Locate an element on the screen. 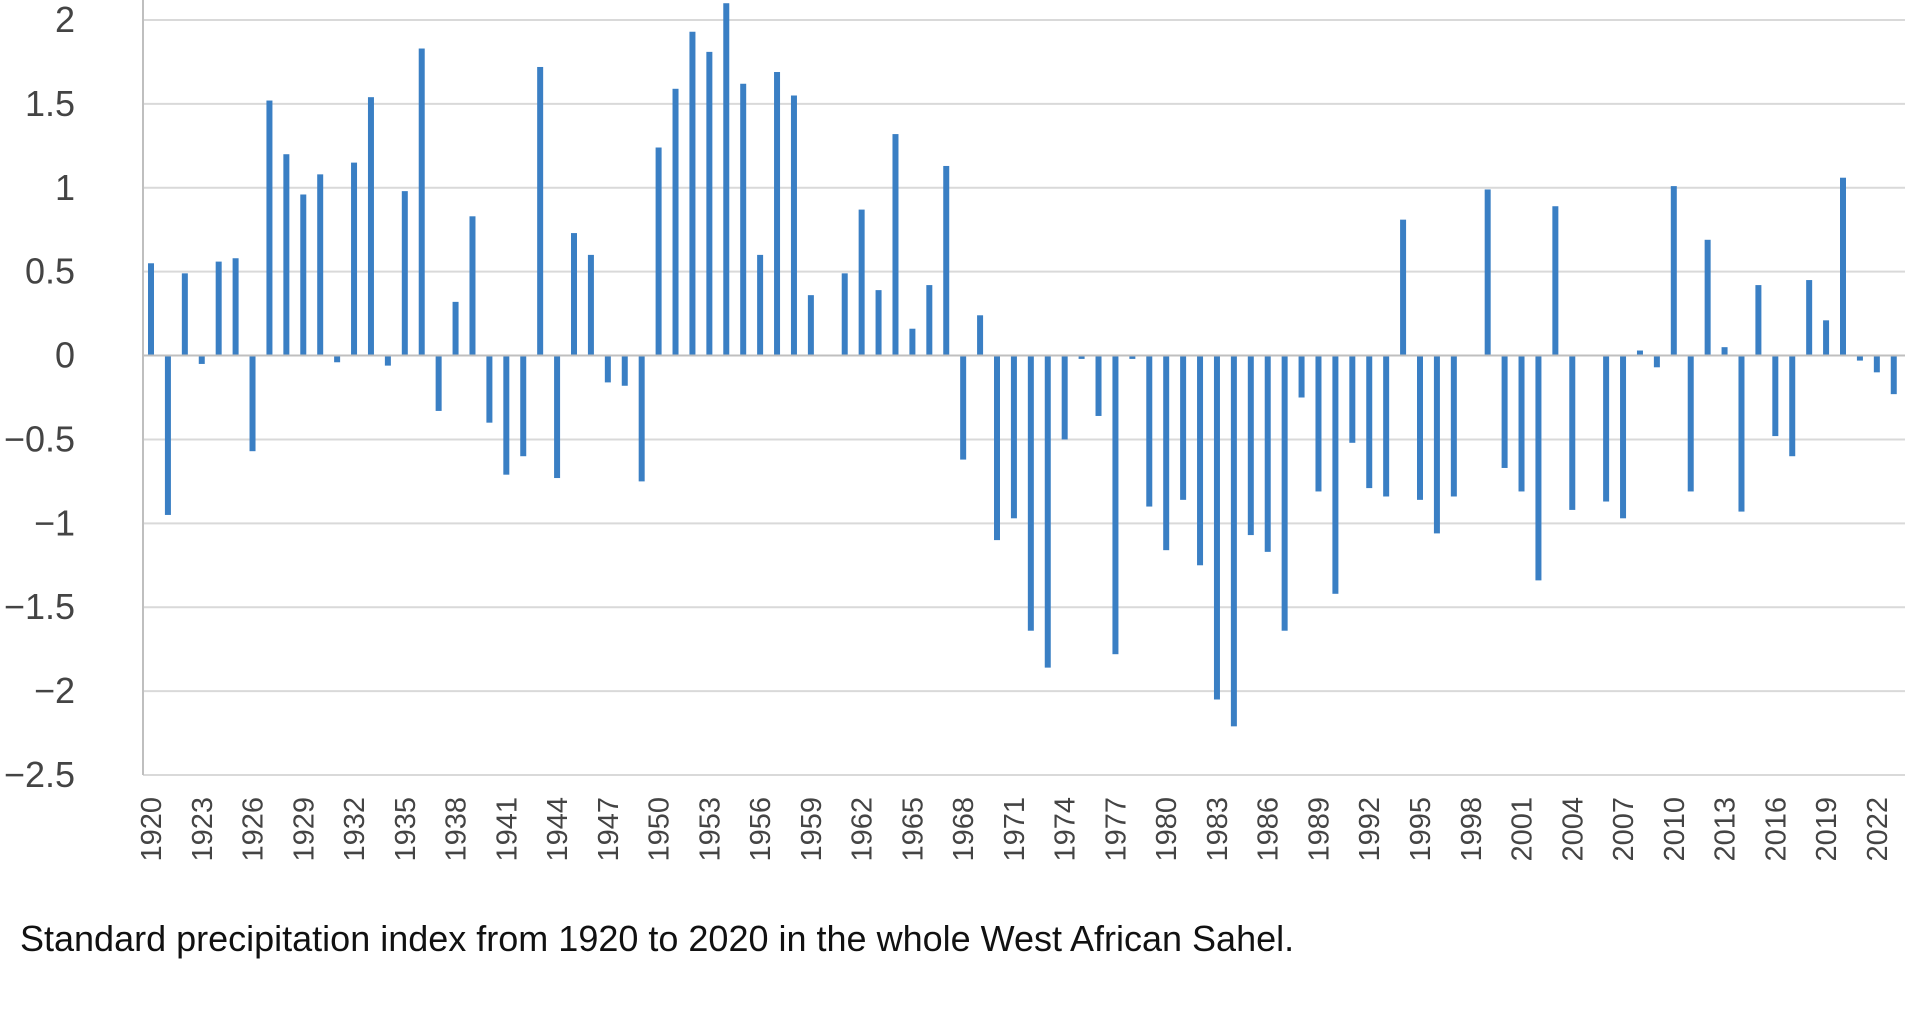 This screenshot has width=1920, height=1022. x-tick-label: 2007 is located at coordinates (1624, 829).